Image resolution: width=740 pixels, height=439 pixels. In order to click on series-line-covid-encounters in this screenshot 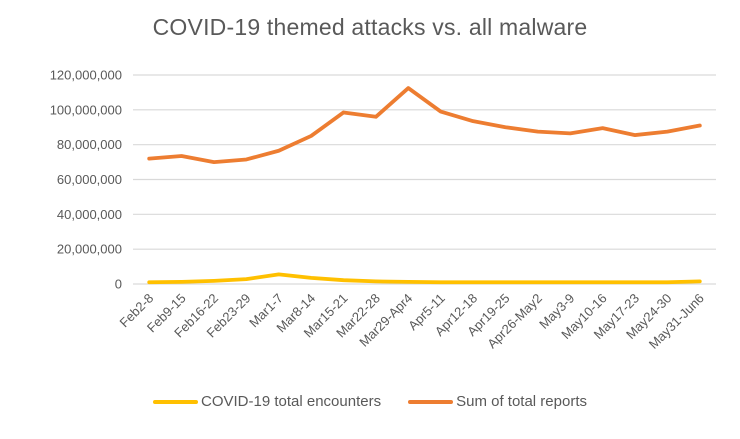, I will do `click(424, 278)`.